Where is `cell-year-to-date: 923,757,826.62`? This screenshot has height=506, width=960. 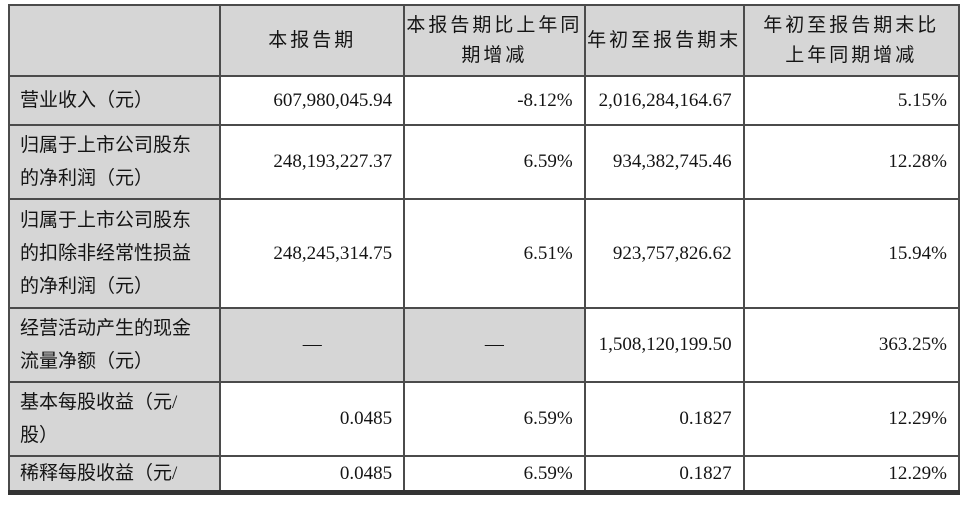
cell-year-to-date: 923,757,826.62 is located at coordinates (664, 253).